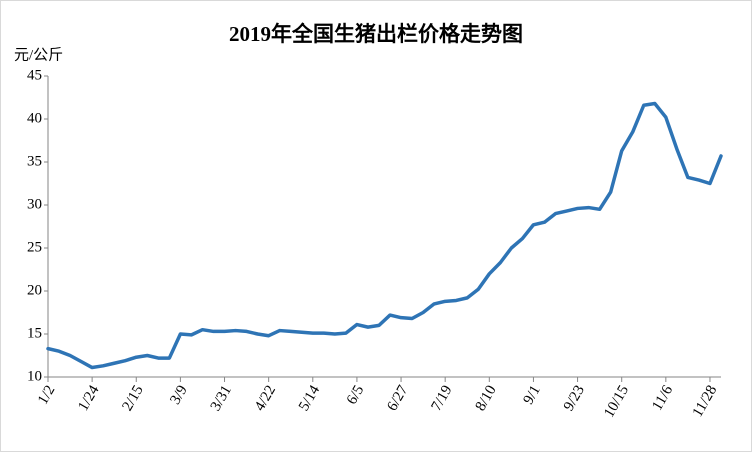  I want to click on y-tick-label: 10, so click(34, 376).